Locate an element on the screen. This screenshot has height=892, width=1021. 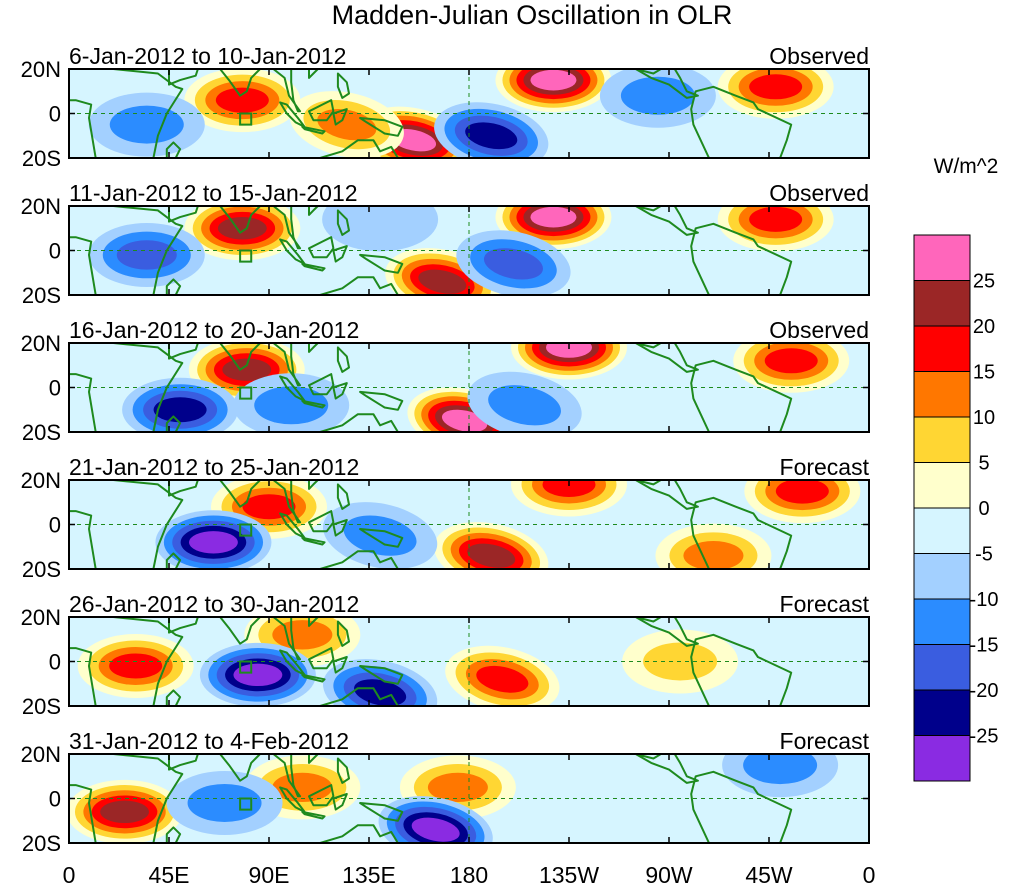
x-tick-label: 45E is located at coordinates (169, 874).